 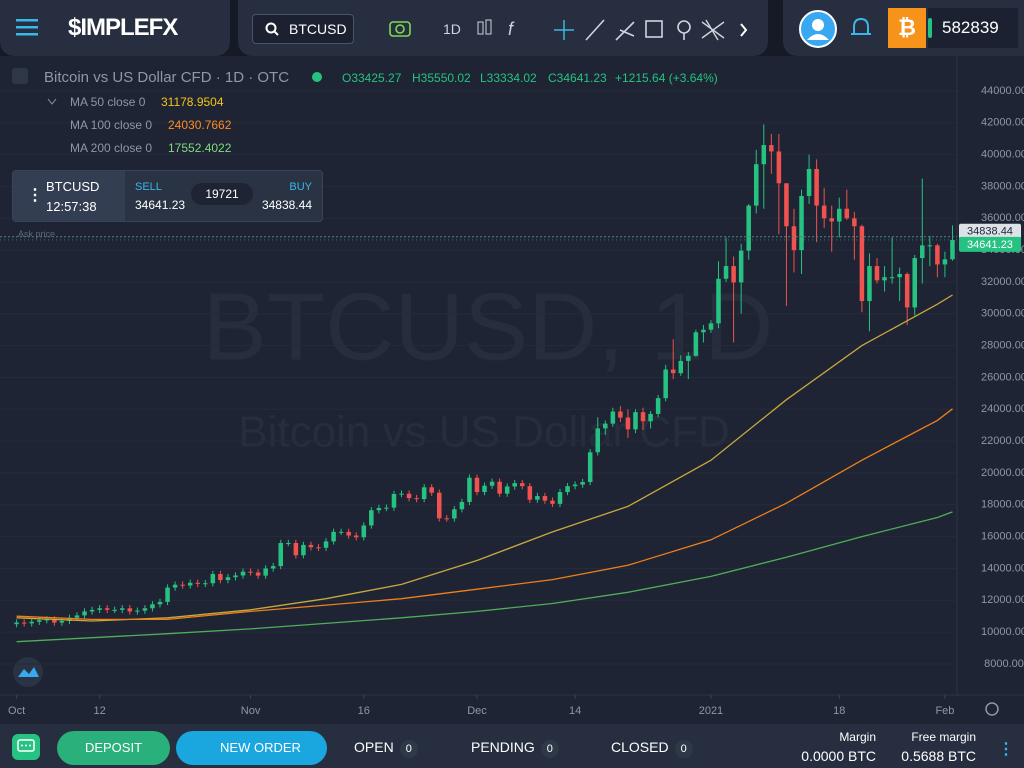 I want to click on x-tick-label: Nov, so click(x=251, y=711).